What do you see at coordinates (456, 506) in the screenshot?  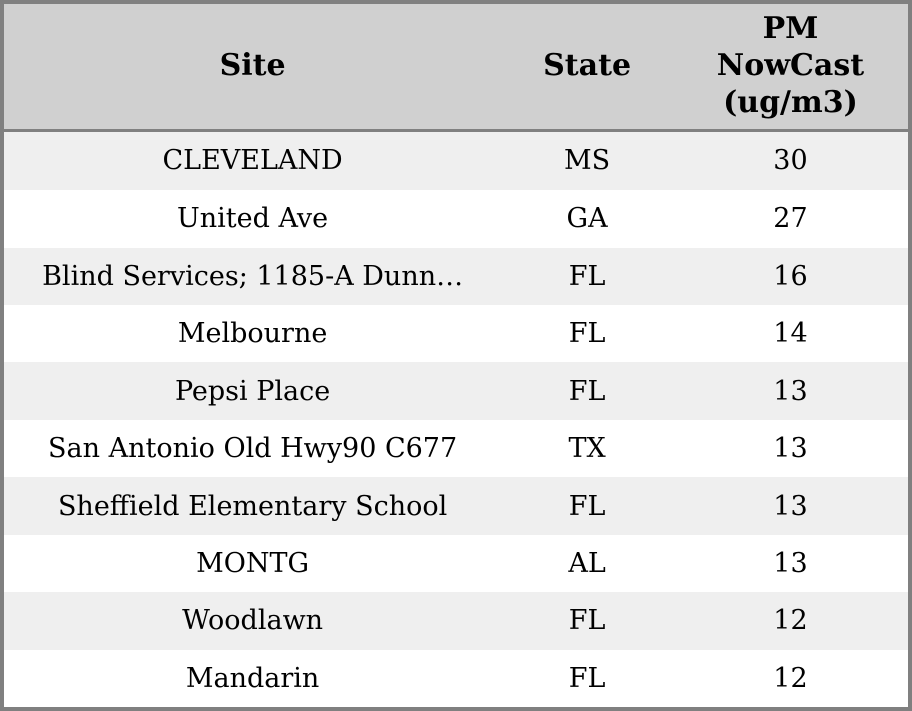 I see `table-row: Sheffield Elementary School FL 13` at bounding box center [456, 506].